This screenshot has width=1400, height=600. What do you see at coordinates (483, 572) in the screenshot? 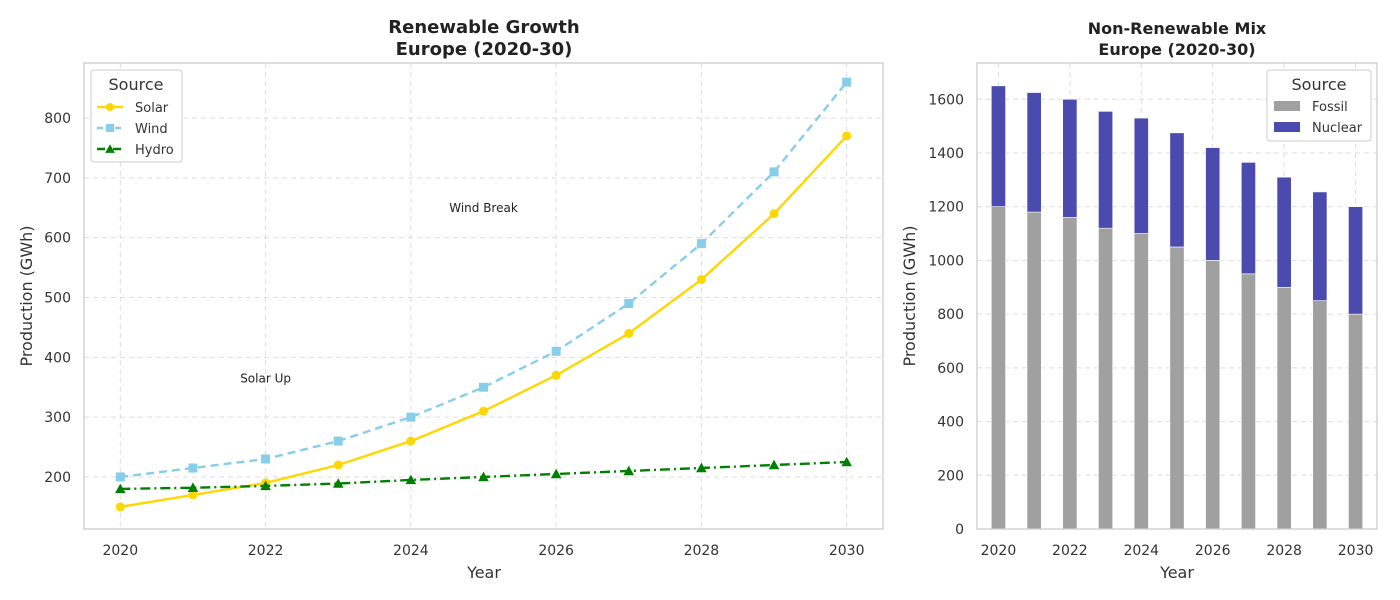
I see `left-x-axis-label: Year` at bounding box center [483, 572].